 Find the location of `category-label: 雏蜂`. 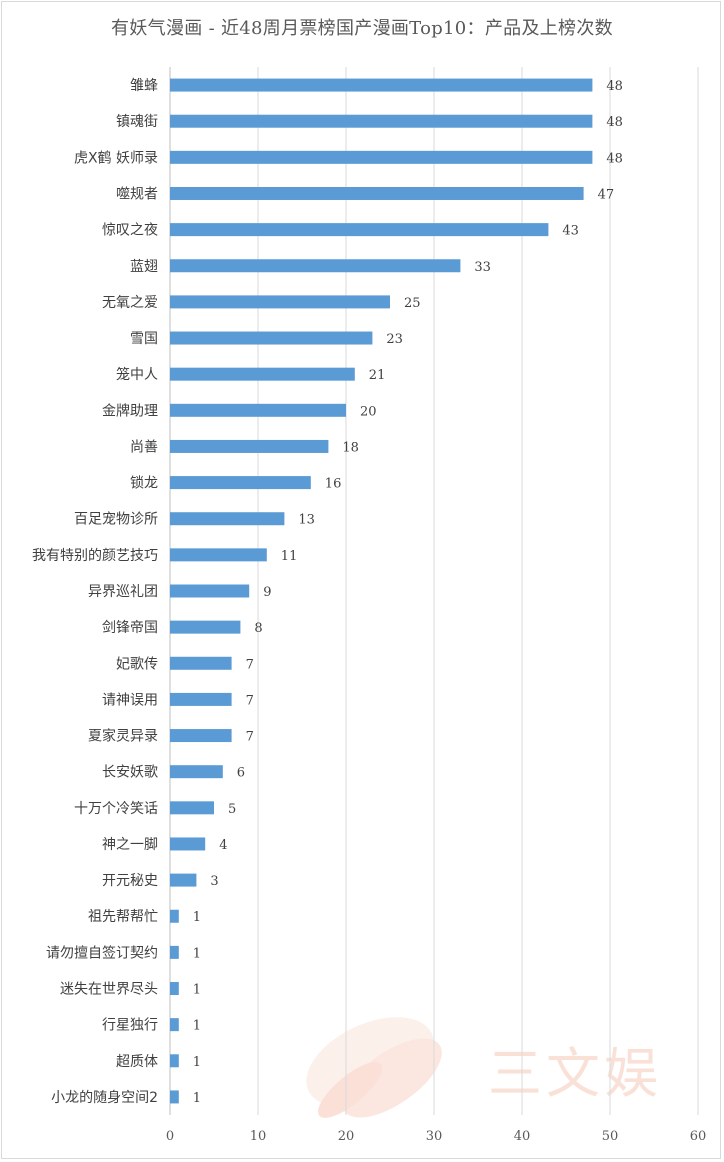

category-label: 雏蜂 is located at coordinates (144, 86).